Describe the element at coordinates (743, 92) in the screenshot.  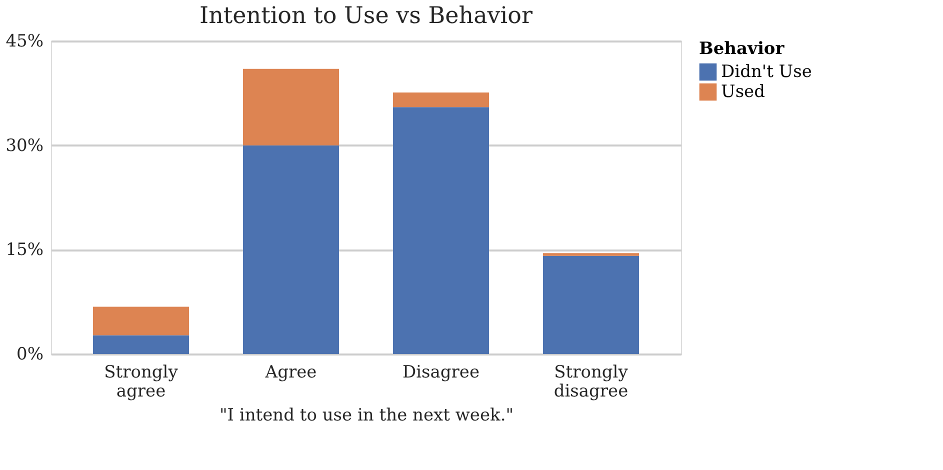
I see `legend-label: Used` at that location.